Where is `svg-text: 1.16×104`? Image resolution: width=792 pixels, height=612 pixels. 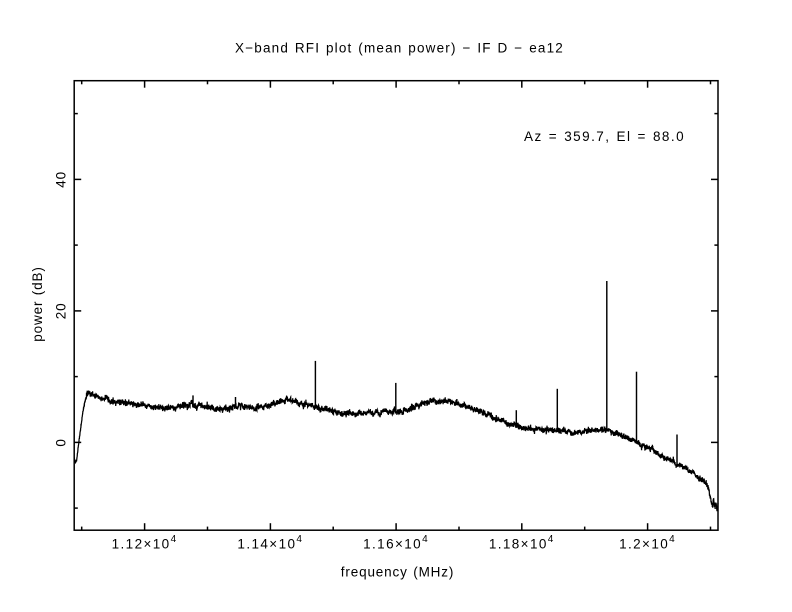 svg-text: 1.16×104 is located at coordinates (396, 542).